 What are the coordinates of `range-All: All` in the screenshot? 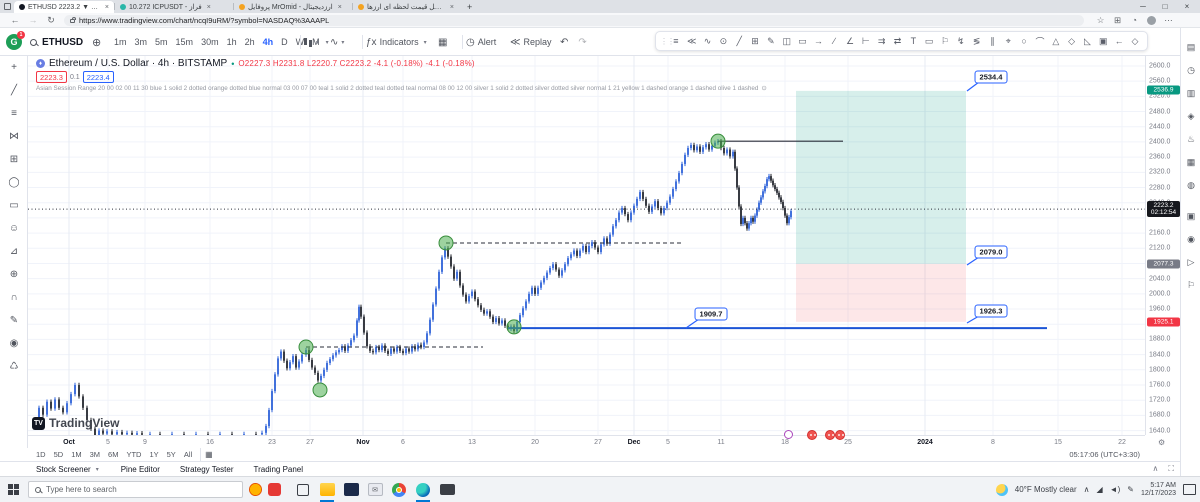 It's located at (188, 454).